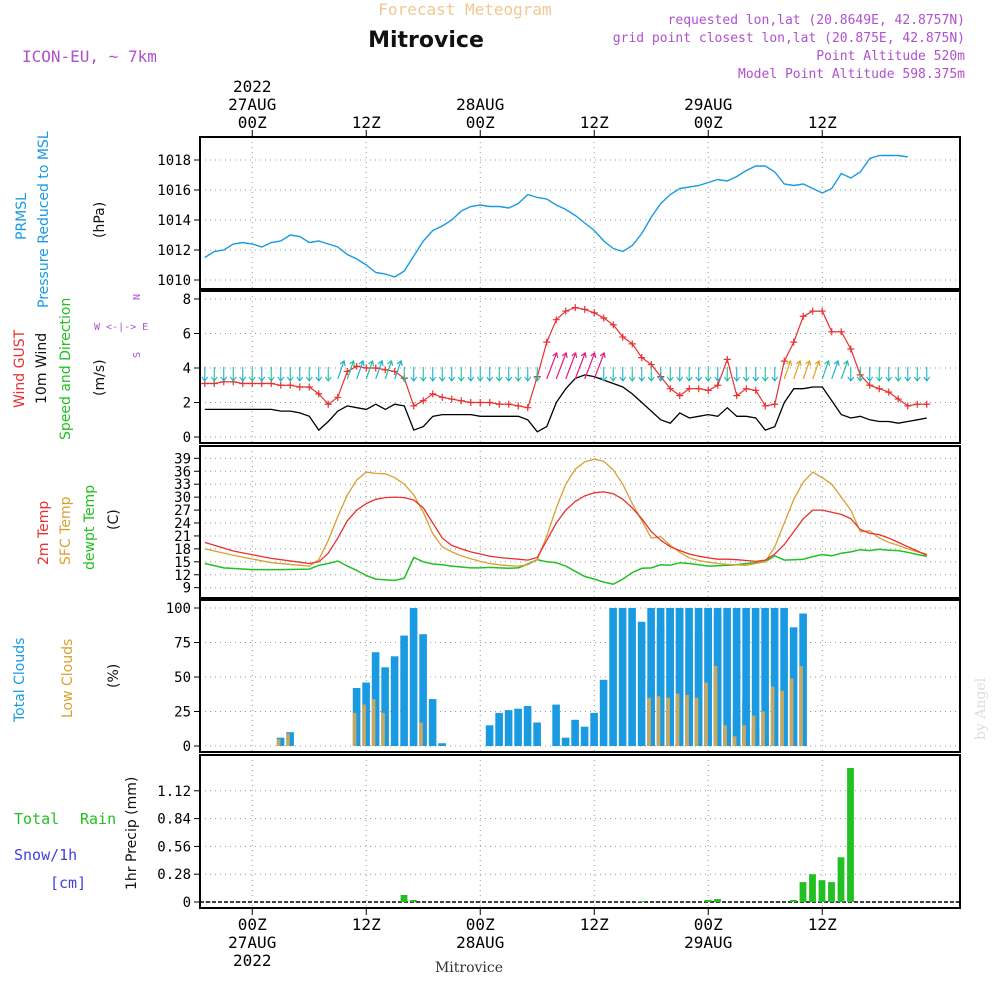 Image resolution: width=1000 pixels, height=1004 pixels. Describe the element at coordinates (174, 875) in the screenshot. I see `y-tick-label: 0.28` at that location.